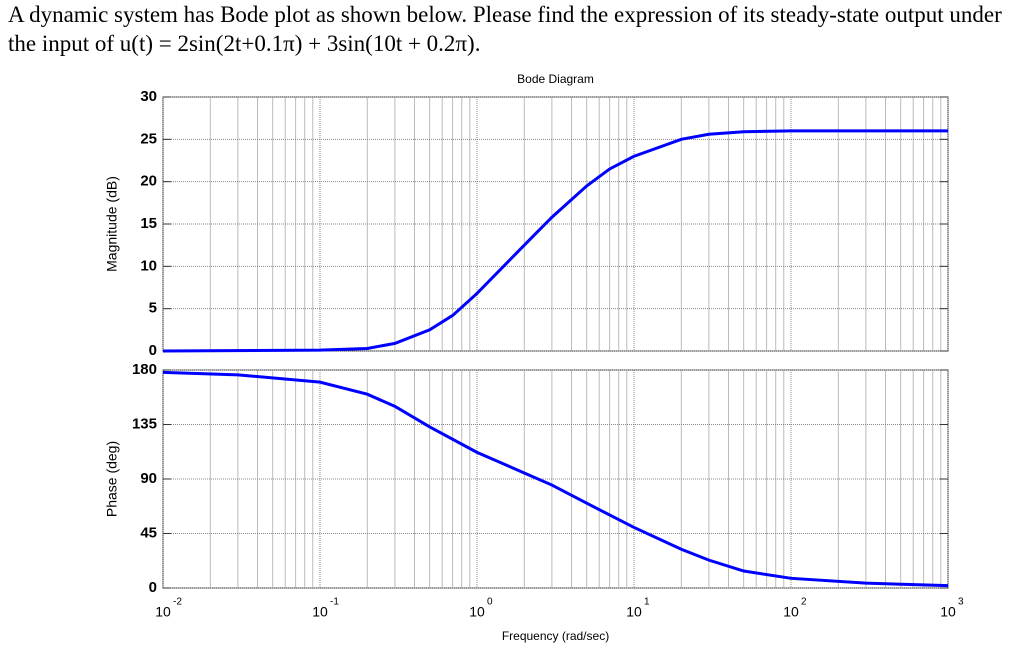  I want to click on y-tick-label: 25, so click(148, 138).